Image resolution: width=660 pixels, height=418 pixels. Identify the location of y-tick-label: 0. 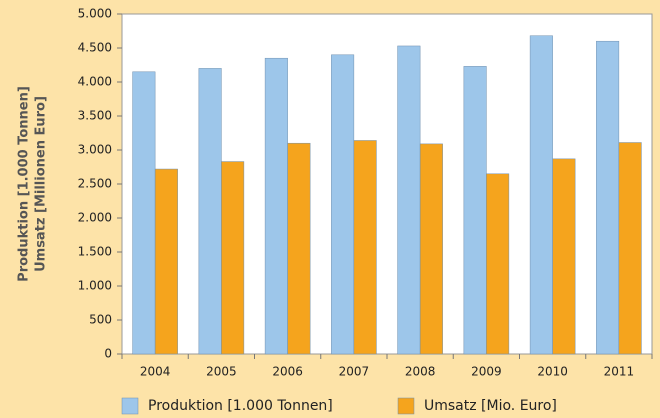
(108, 354).